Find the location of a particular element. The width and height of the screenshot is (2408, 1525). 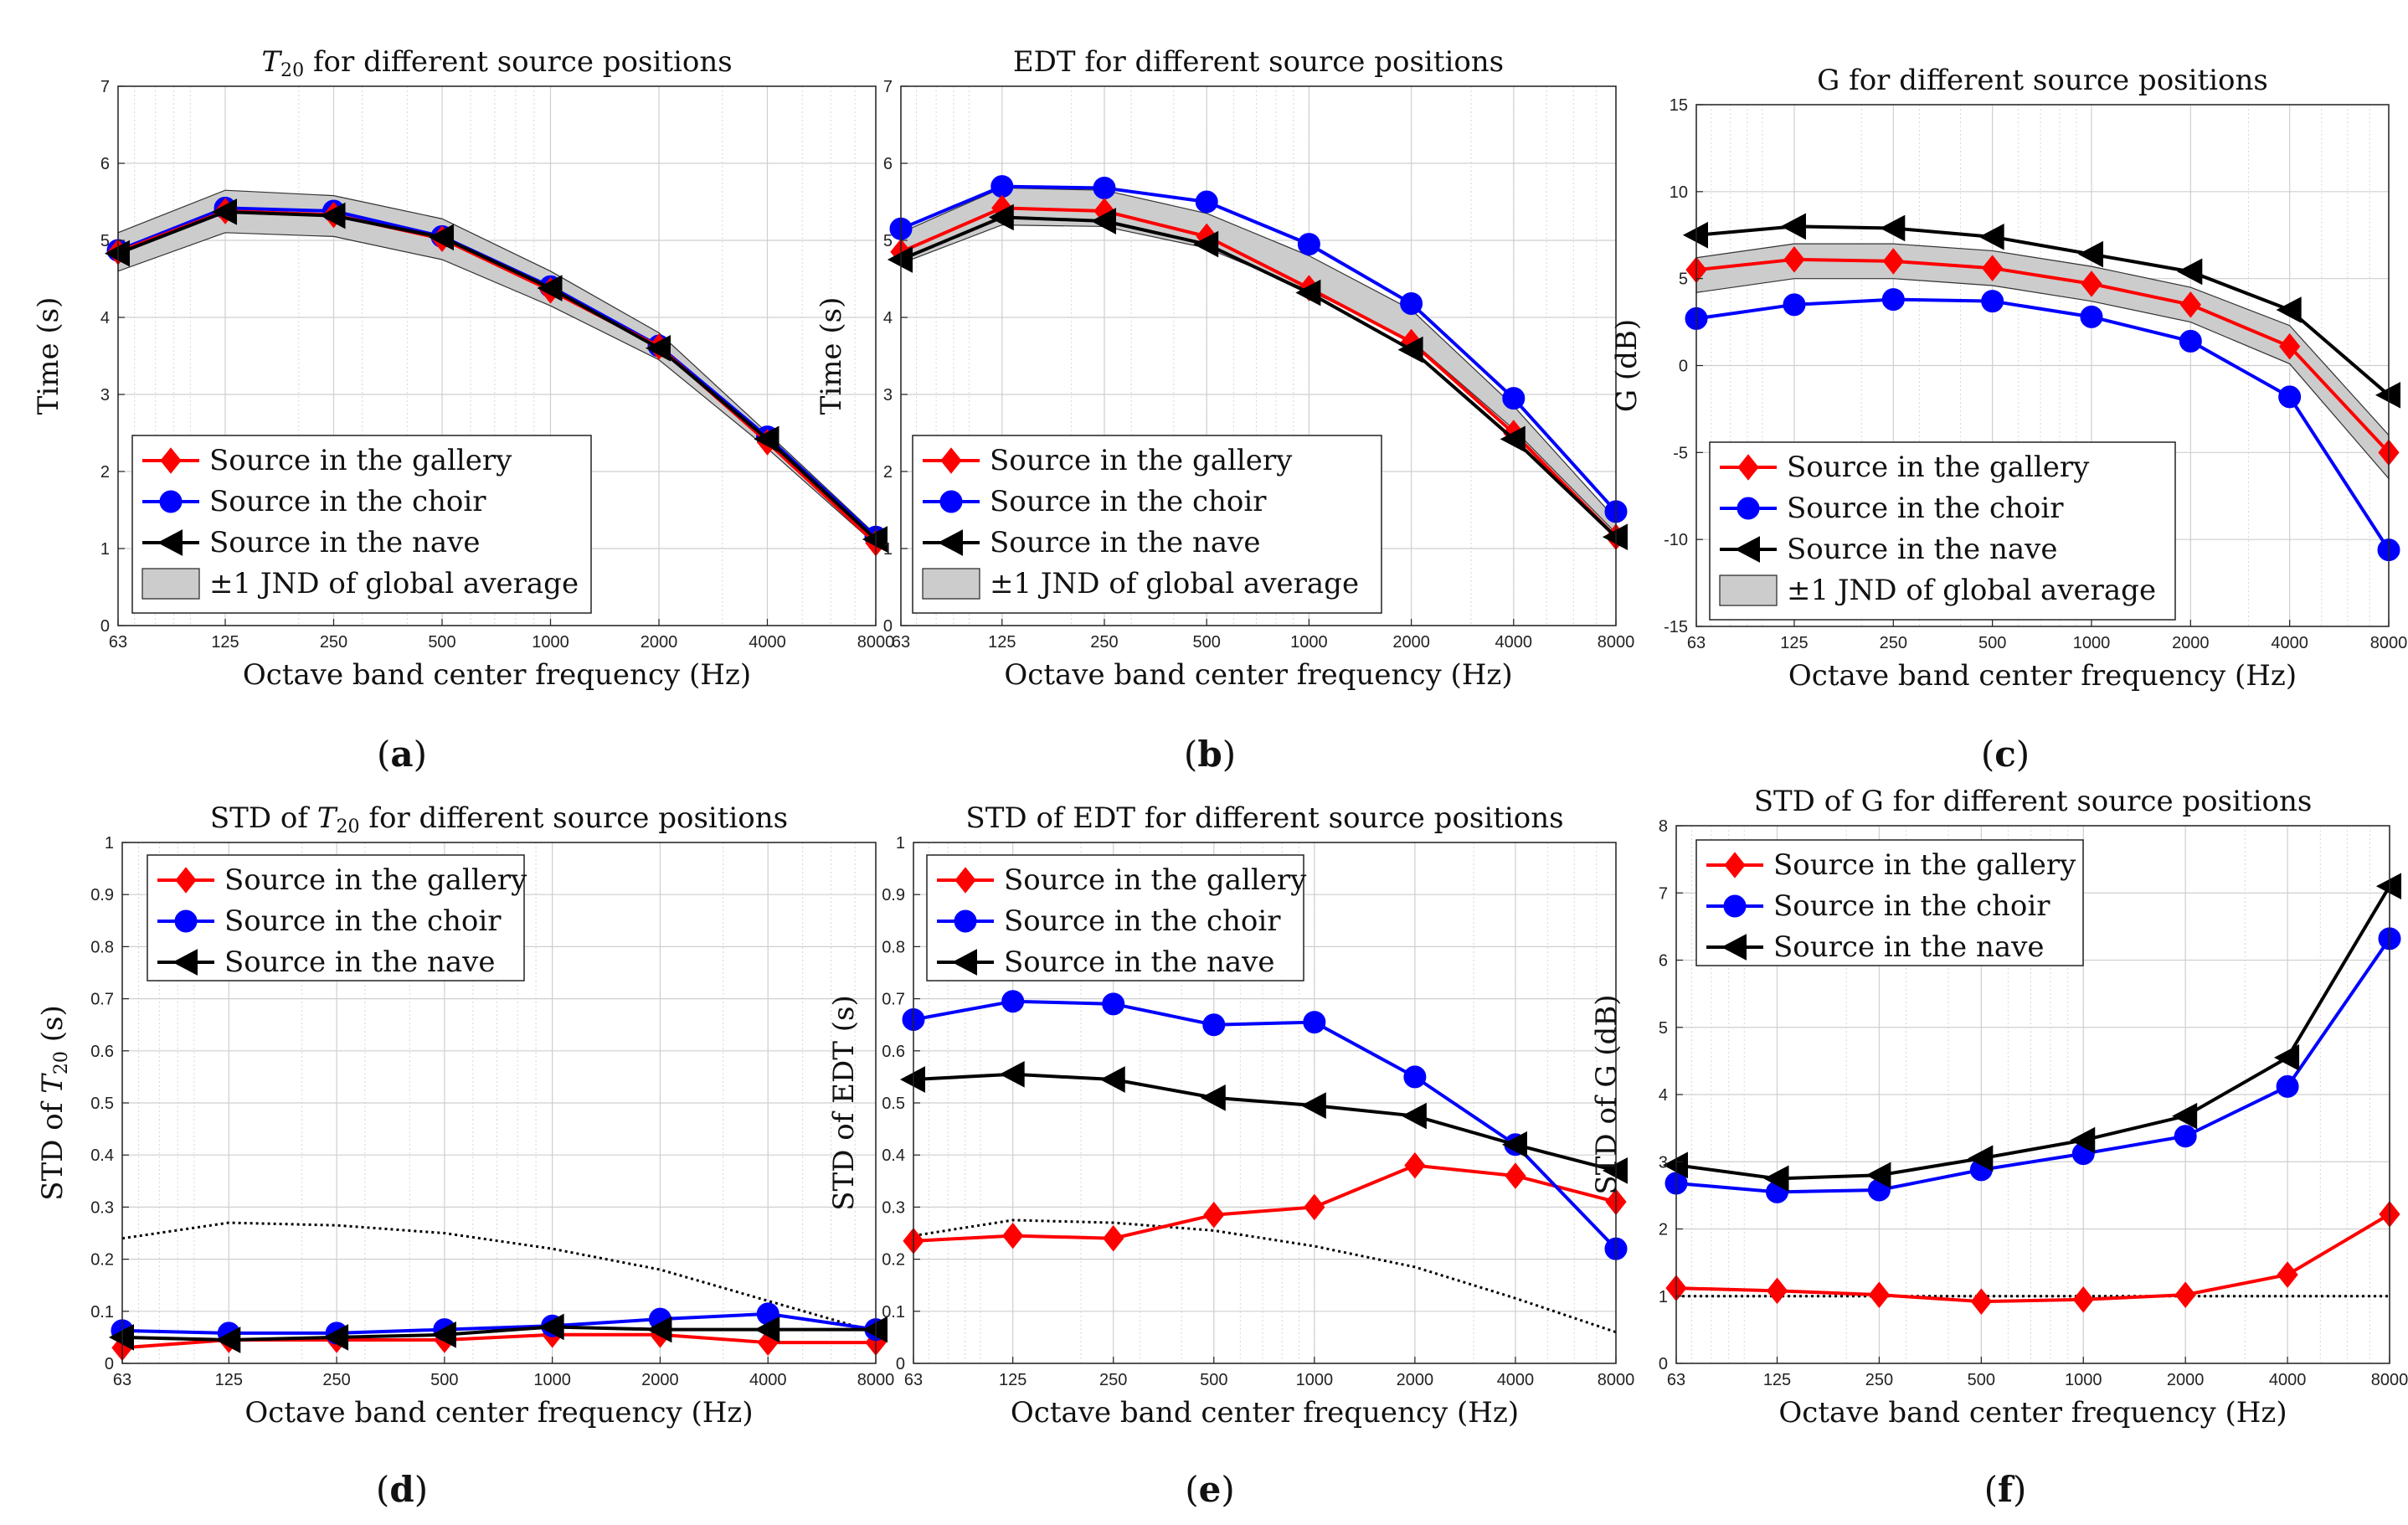

y-tick-label: 1 is located at coordinates (888, 549).